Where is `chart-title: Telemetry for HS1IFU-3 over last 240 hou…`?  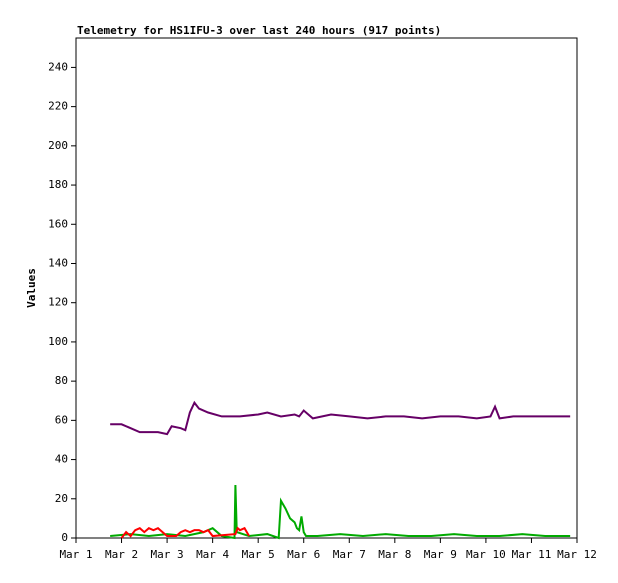
chart-title: Telemetry for HS1IFU-3 over last 240 hou… is located at coordinates (259, 30).